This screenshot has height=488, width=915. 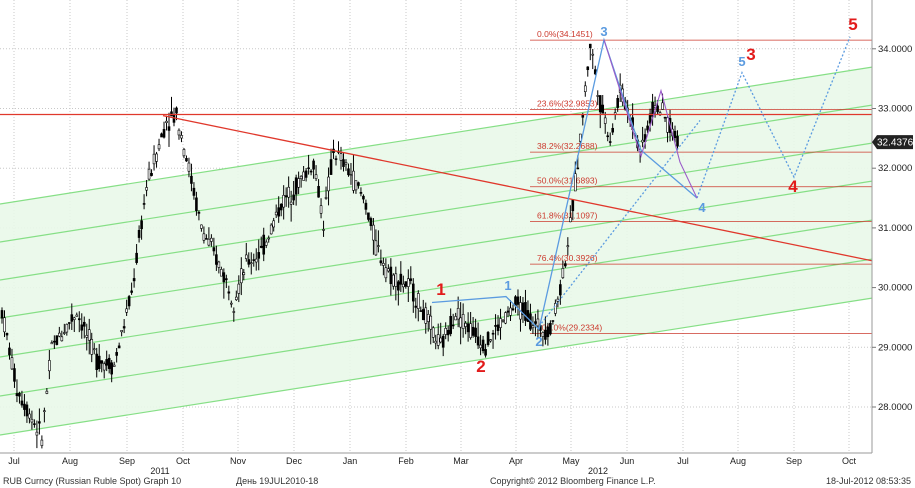 What do you see at coordinates (750, 54) in the screenshot?
I see `wave-label-red: 3` at bounding box center [750, 54].